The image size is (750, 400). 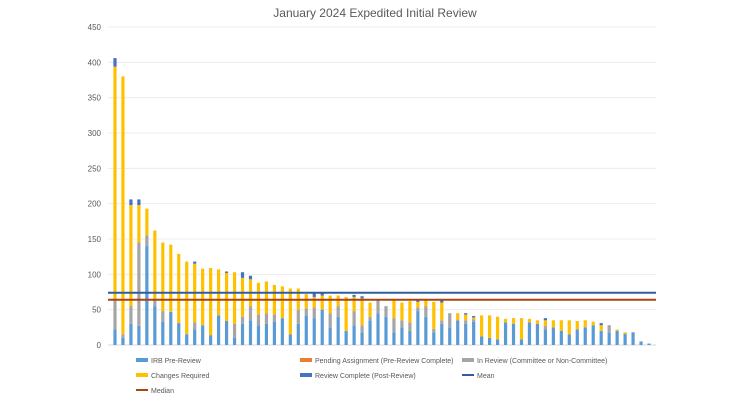 I want to click on legend-item: IRB Pre-Review, so click(x=169, y=361).